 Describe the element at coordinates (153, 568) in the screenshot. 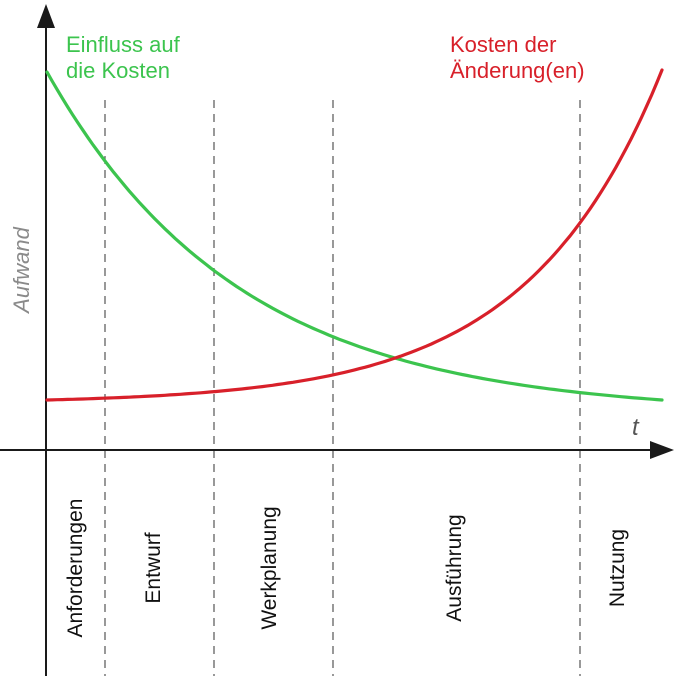

I see `phase-label: Entwurf` at that location.